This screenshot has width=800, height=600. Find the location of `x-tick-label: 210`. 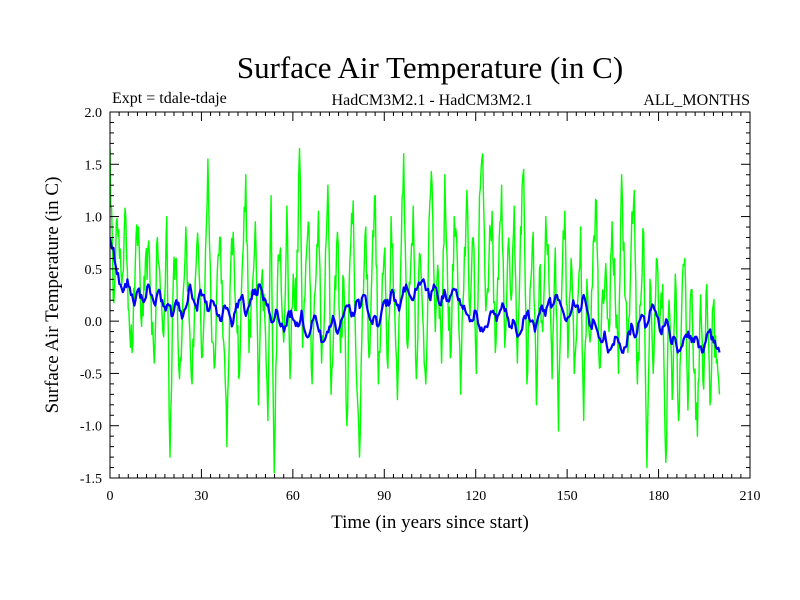

x-tick-label: 210 is located at coordinates (750, 496).